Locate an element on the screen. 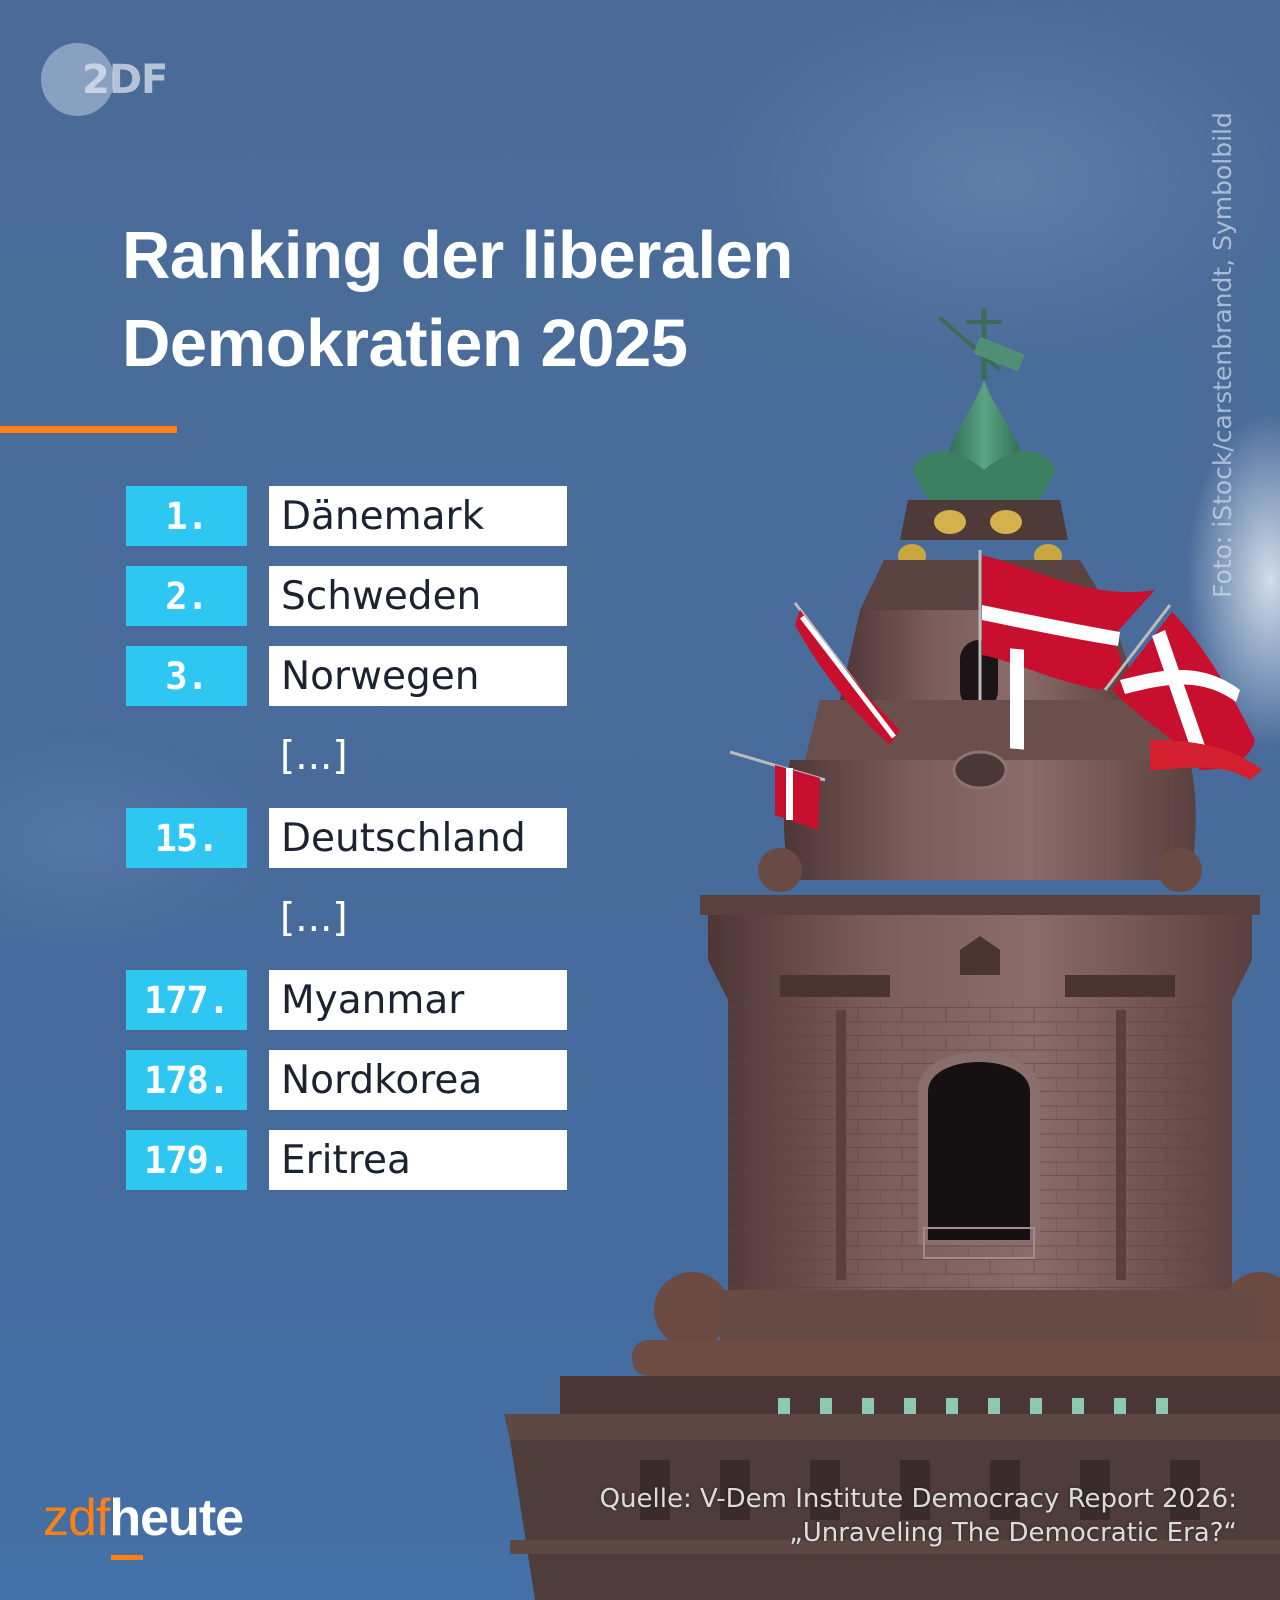 This screenshot has width=1280, height=1600. title-line-1: Ranking der liberalen is located at coordinates (457, 255).